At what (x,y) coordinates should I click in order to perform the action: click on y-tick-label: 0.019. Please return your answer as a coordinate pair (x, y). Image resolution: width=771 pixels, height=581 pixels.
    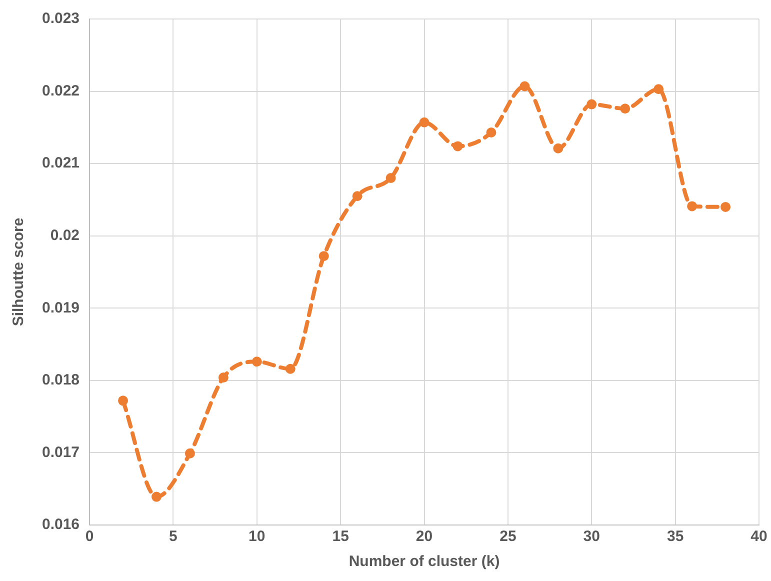
    Looking at the image, I should click on (61, 307).